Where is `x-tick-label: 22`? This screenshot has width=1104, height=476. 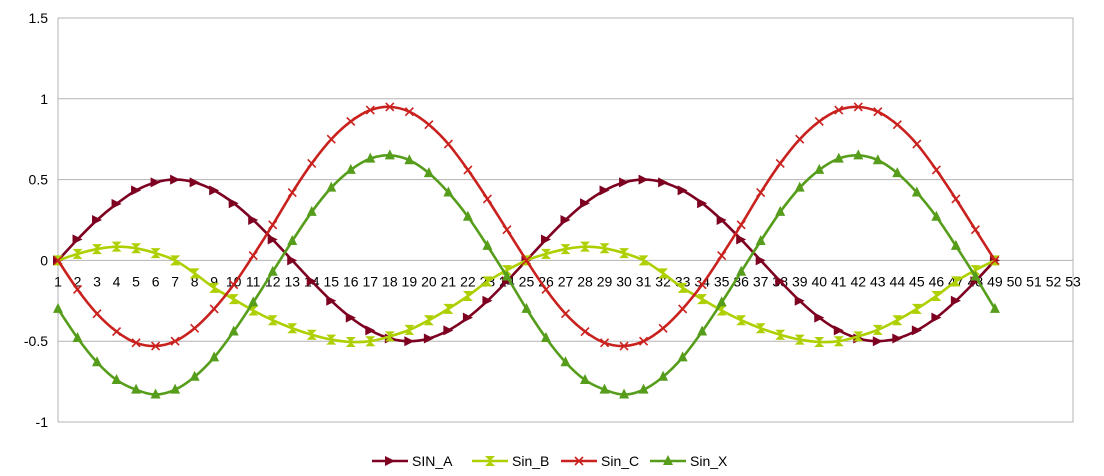
x-tick-label: 22 is located at coordinates (468, 281).